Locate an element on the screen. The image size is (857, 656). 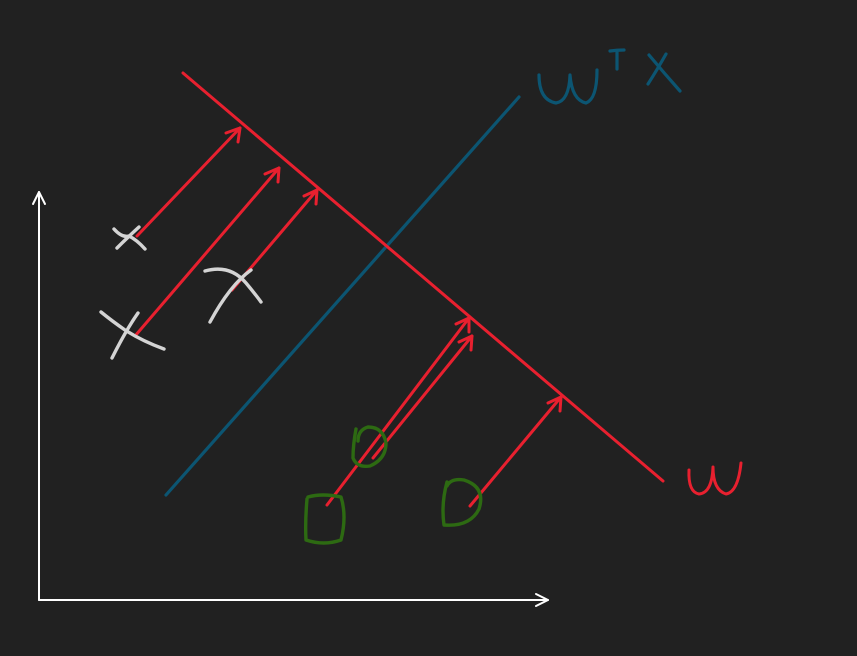
circle-projection-arrows is located at coordinates (444, 412).